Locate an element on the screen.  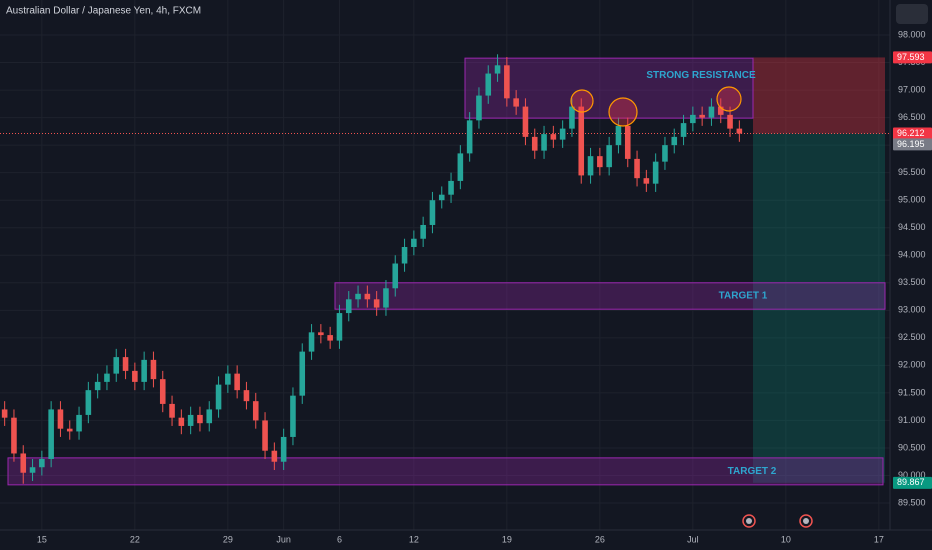
zone is located at coordinates (445, 471).